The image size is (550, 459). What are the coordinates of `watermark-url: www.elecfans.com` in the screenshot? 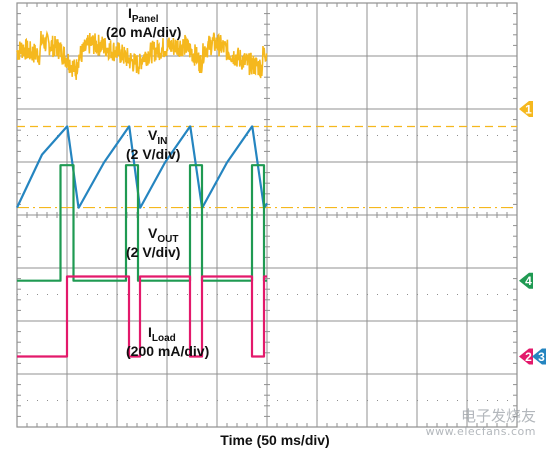 It's located at (480, 431).